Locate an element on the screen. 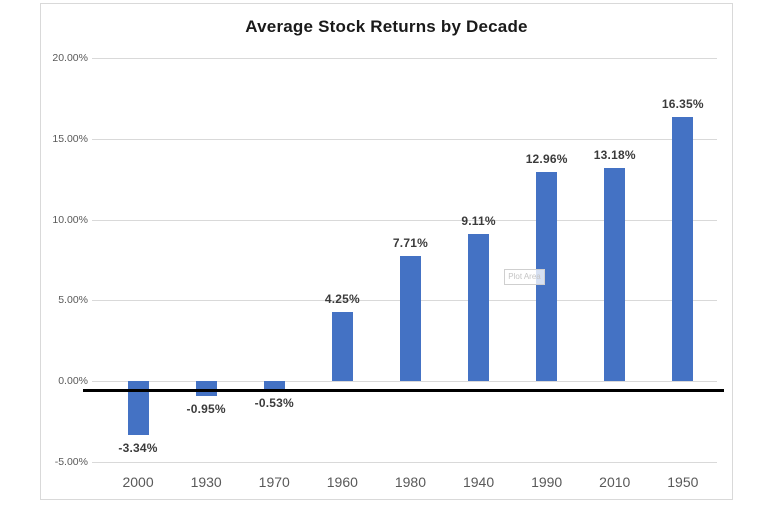  data-label-2000: -3.34% is located at coordinates (138, 447).